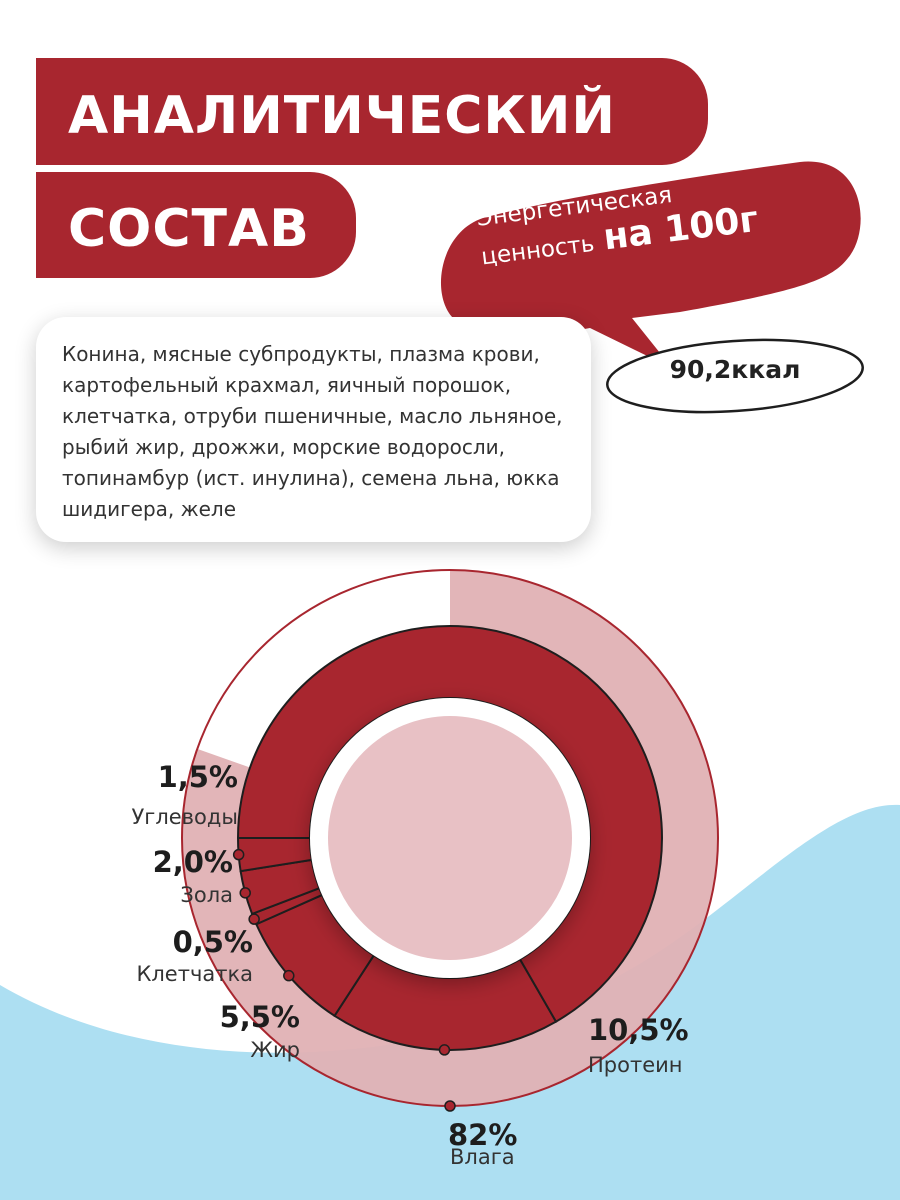 The width and height of the screenshot is (900, 1200). What do you see at coordinates (194, 974) in the screenshot?
I see `label-fiber-name: Клетчатка` at bounding box center [194, 974].